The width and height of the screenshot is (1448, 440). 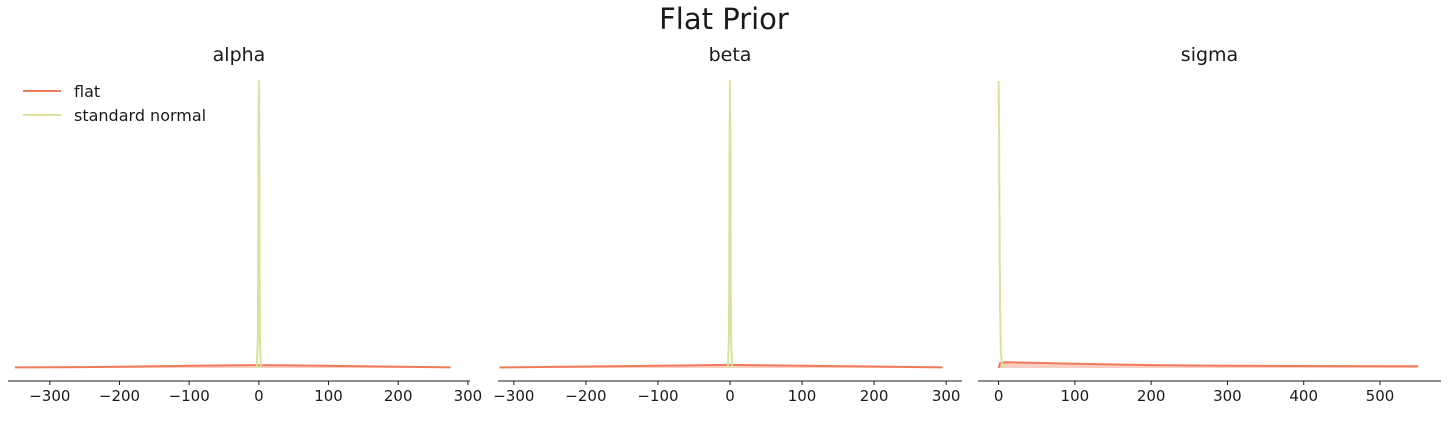 What do you see at coordinates (1380, 396) in the screenshot?
I see `x-tick-label: 500` at bounding box center [1380, 396].